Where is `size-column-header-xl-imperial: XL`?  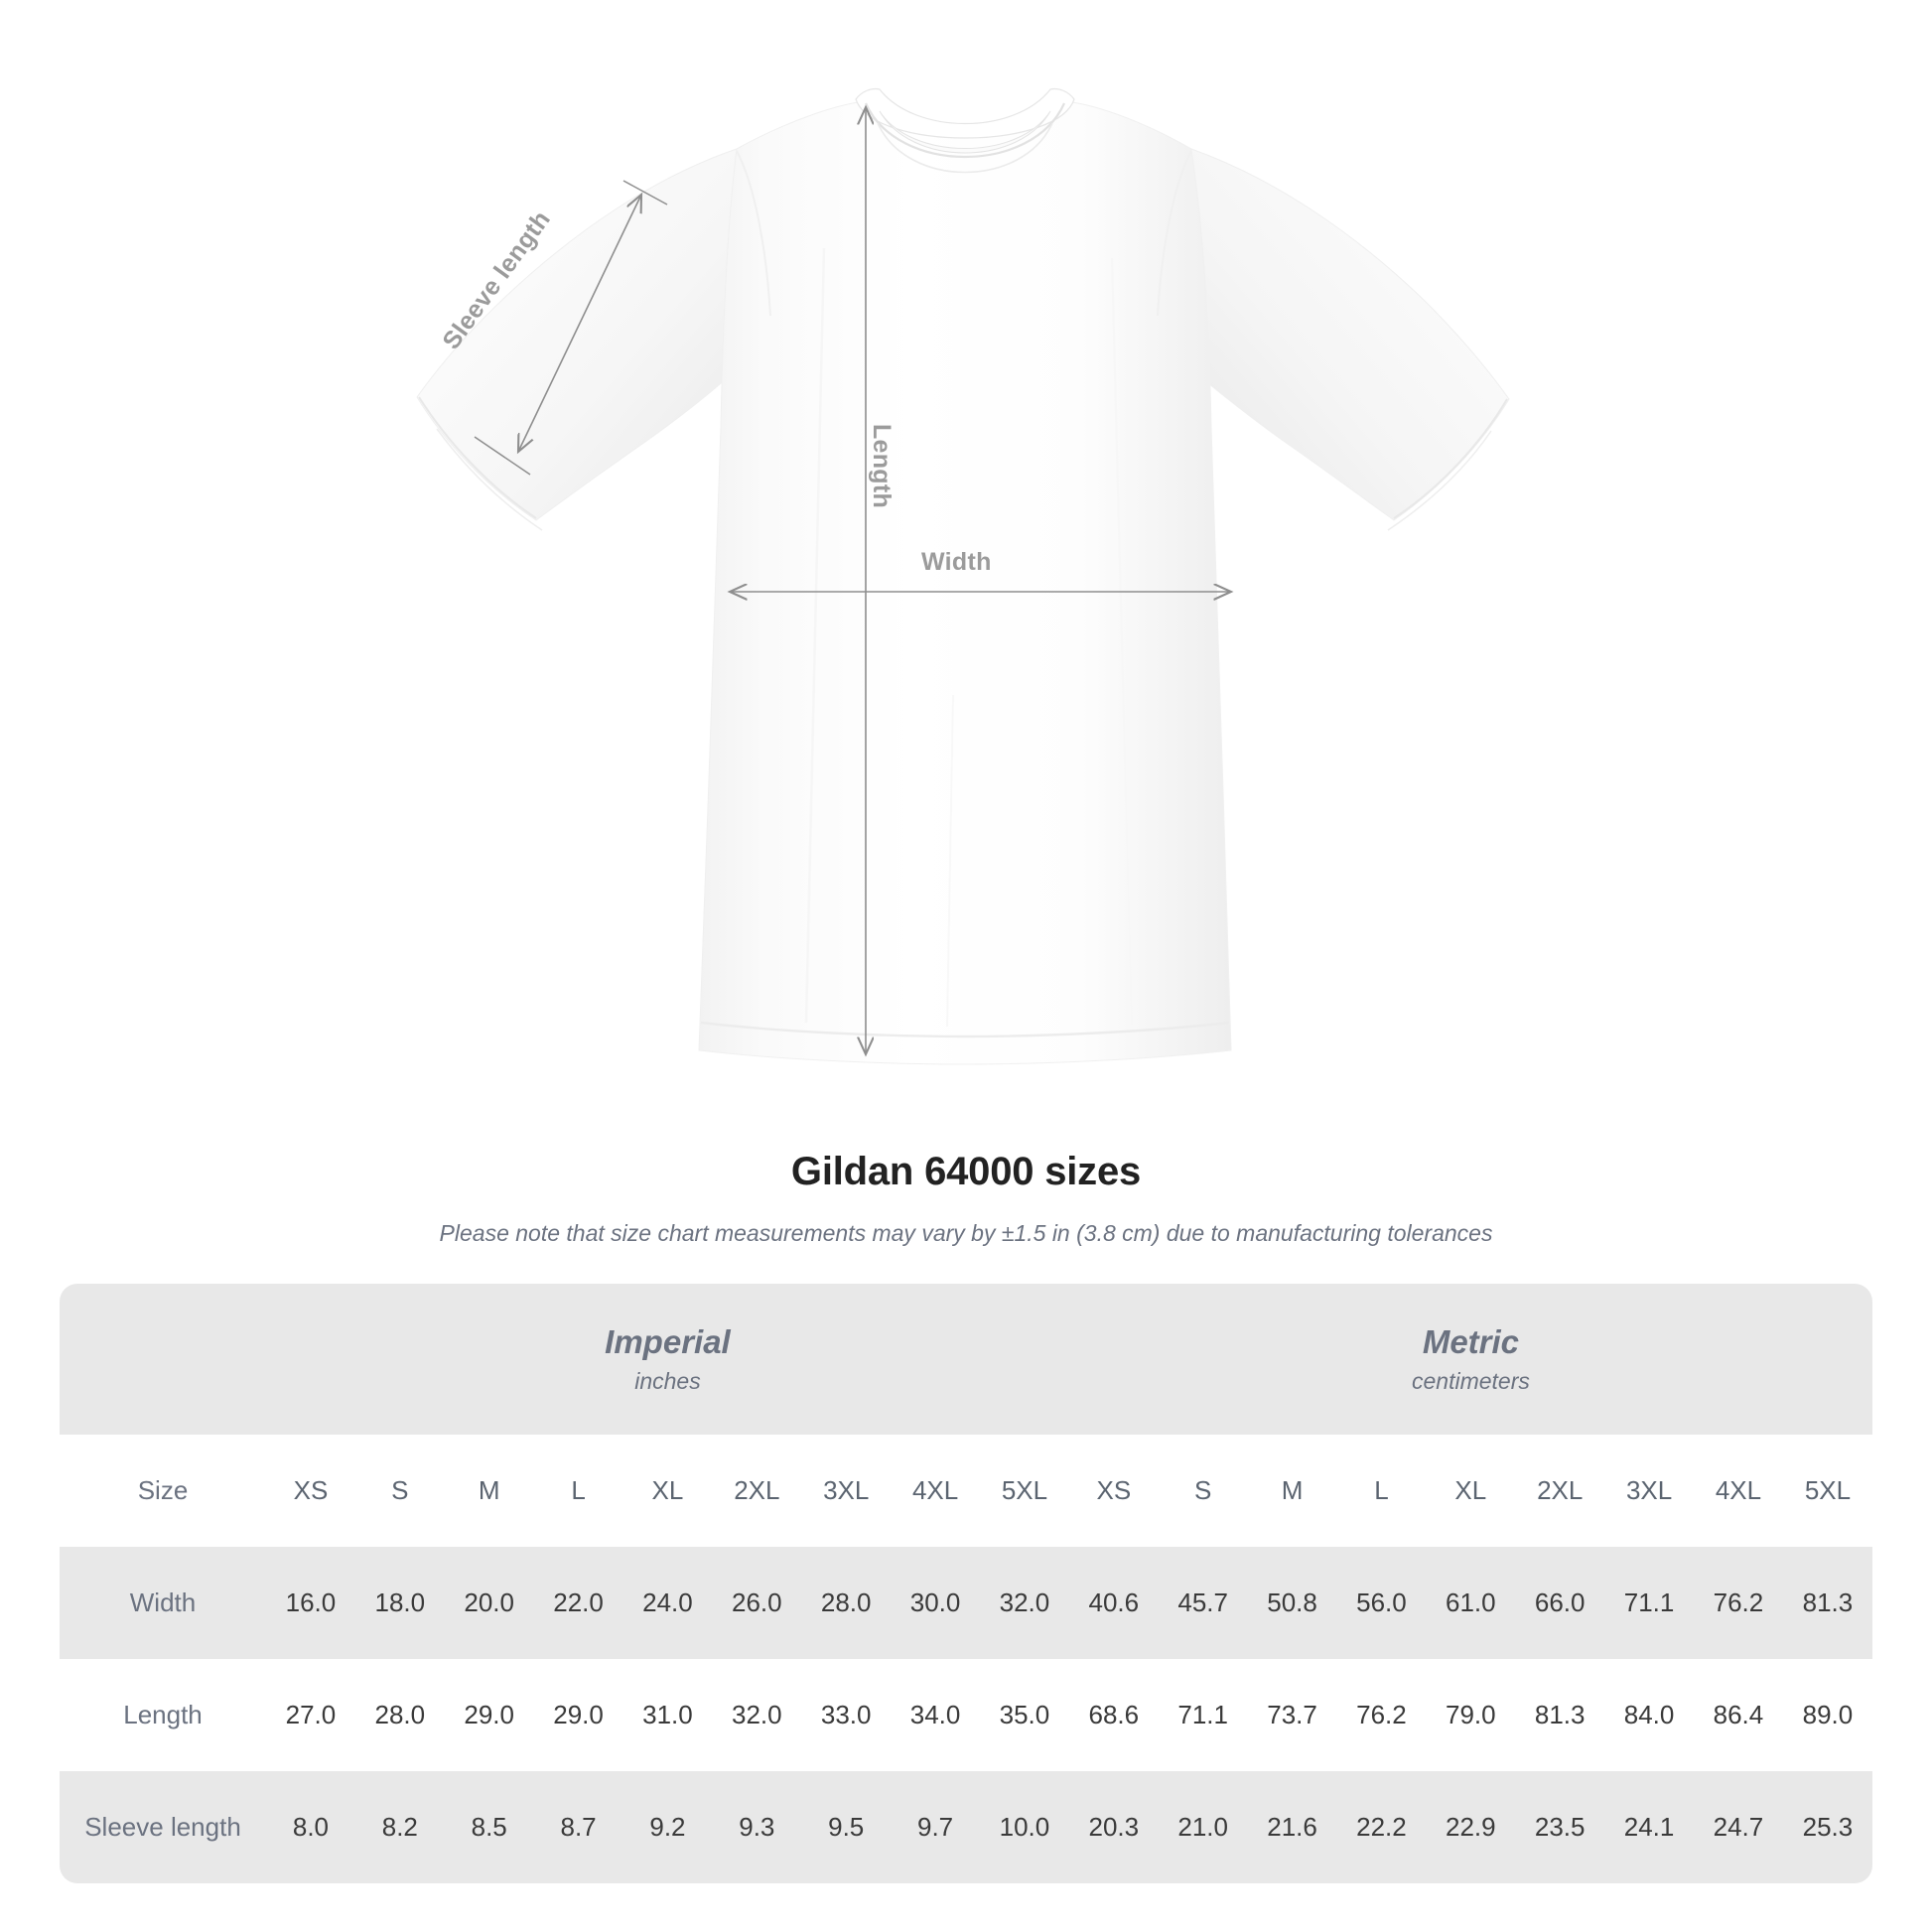 size-column-header-xl-imperial: XL is located at coordinates (667, 1491).